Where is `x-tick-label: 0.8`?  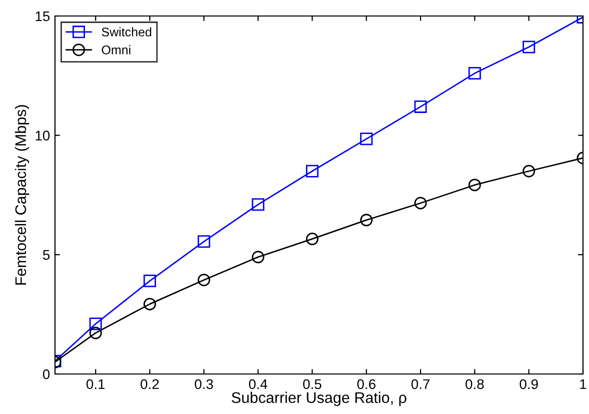 x-tick-label: 0.8 is located at coordinates (475, 384).